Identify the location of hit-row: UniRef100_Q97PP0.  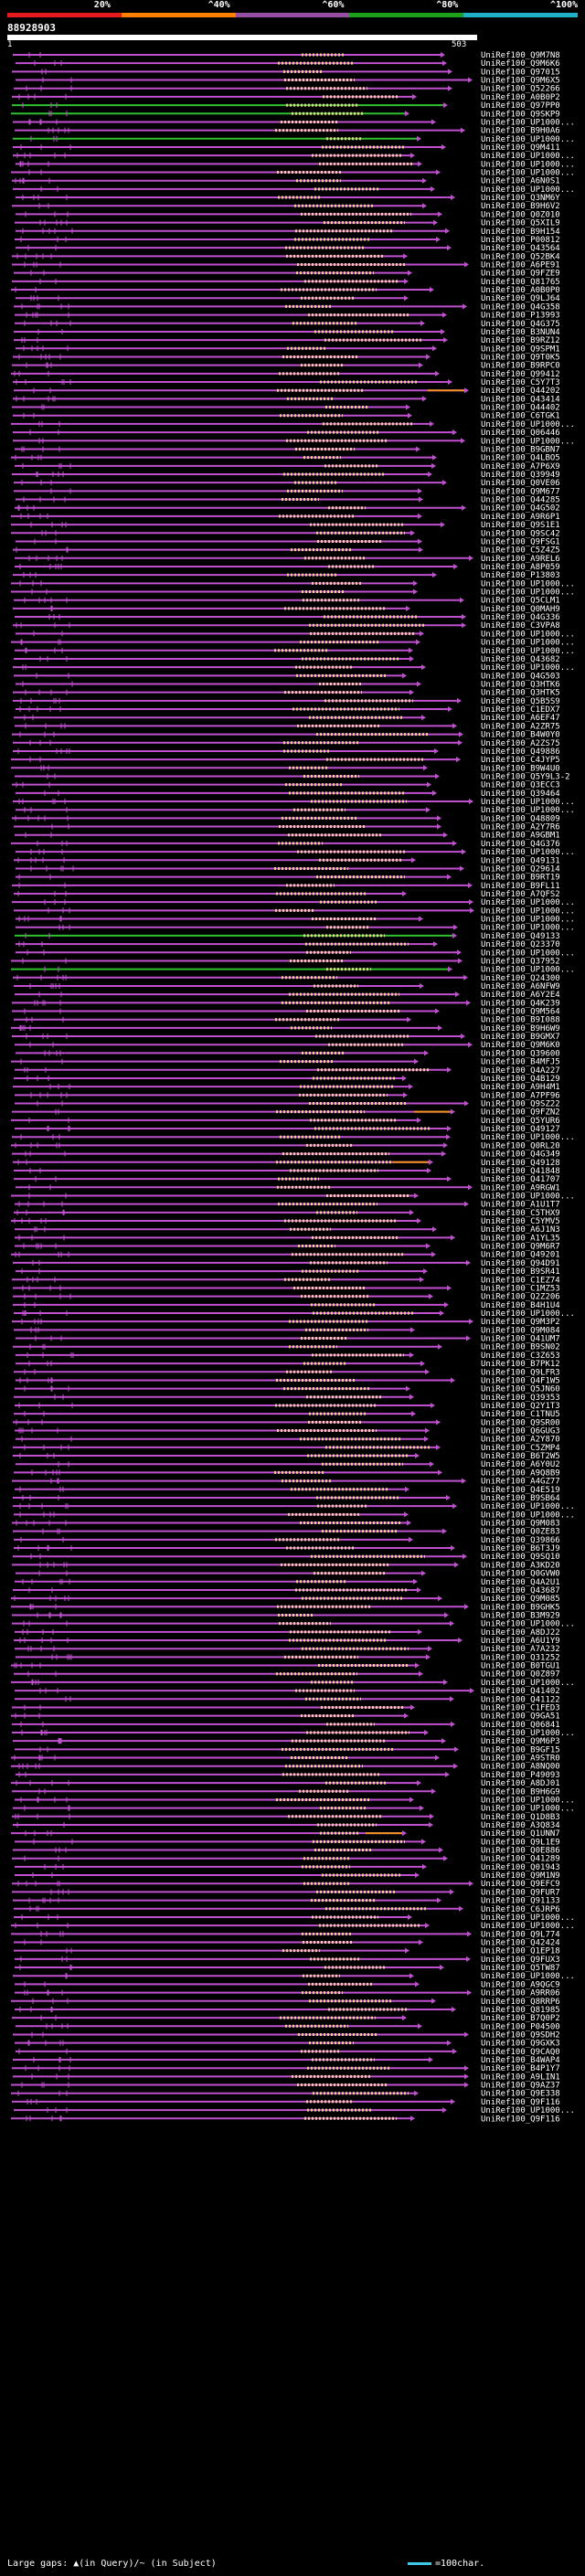
(286, 106).